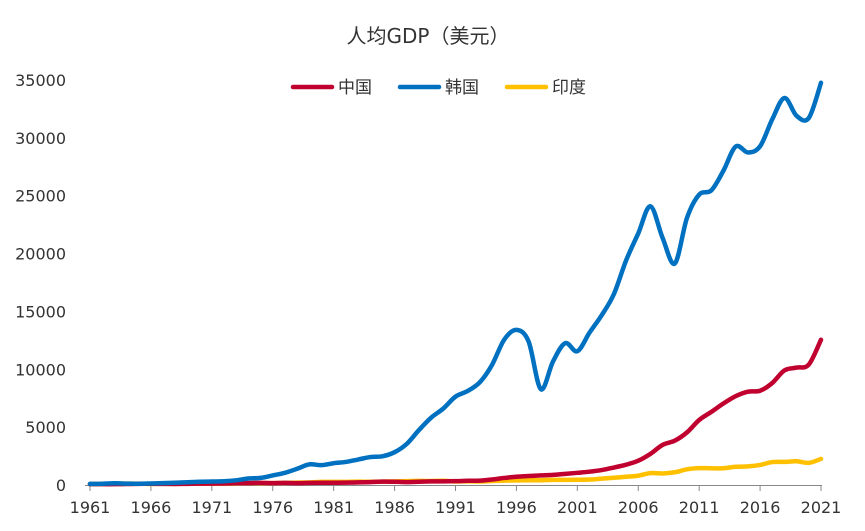 This screenshot has height=531, width=865. Describe the element at coordinates (455, 507) in the screenshot. I see `x-tick-label: 1991` at that location.